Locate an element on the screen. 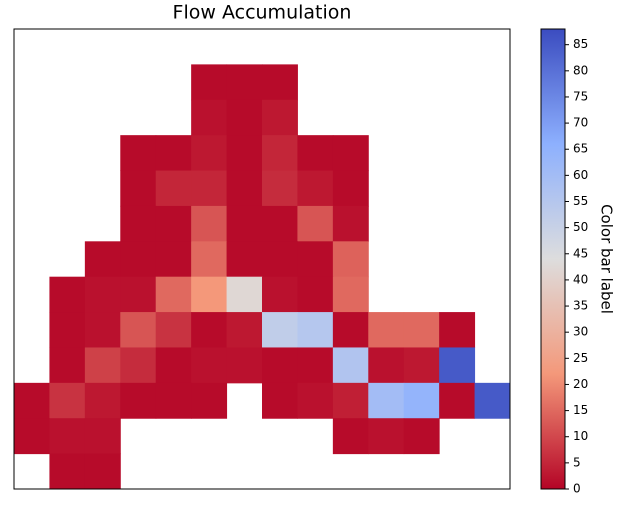 The width and height of the screenshot is (619, 506). colorbar-tick-label: 75 is located at coordinates (580, 96).